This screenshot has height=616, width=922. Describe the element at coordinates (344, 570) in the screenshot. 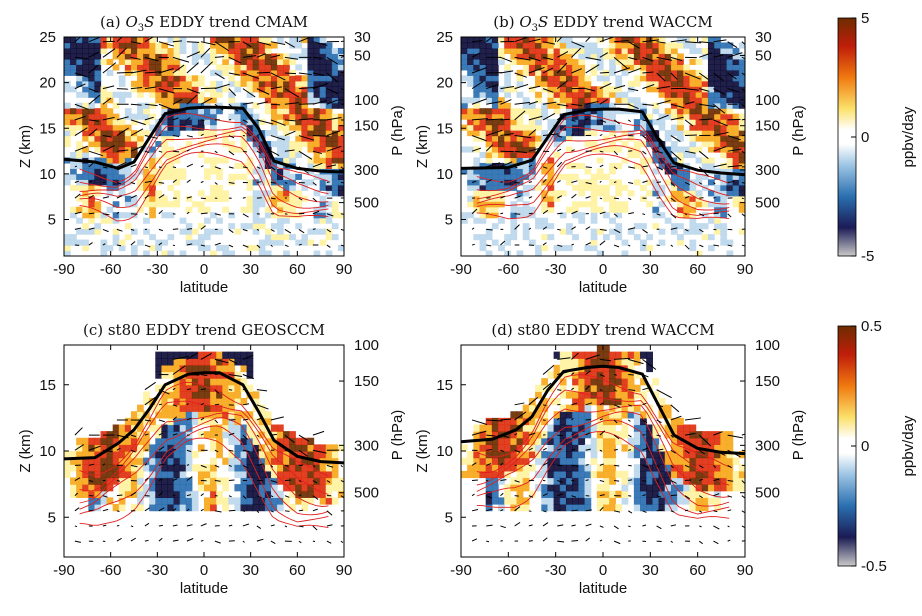

I see `x-tick-label: 90` at that location.